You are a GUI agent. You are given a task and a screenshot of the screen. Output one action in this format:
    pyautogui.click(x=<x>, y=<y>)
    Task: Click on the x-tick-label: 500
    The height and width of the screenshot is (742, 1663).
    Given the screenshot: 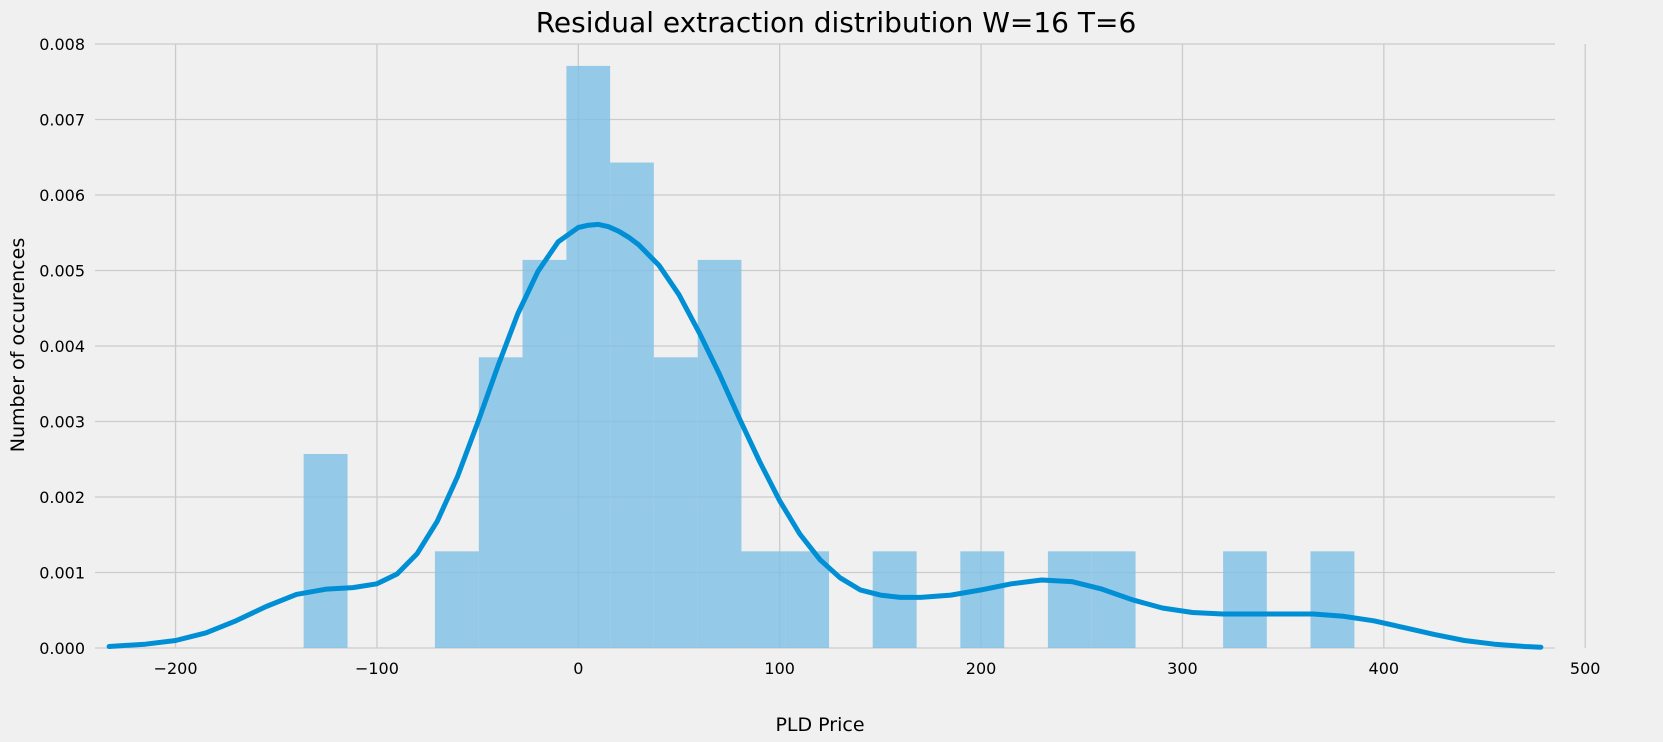 What is the action you would take?
    pyautogui.click(x=1585, y=668)
    